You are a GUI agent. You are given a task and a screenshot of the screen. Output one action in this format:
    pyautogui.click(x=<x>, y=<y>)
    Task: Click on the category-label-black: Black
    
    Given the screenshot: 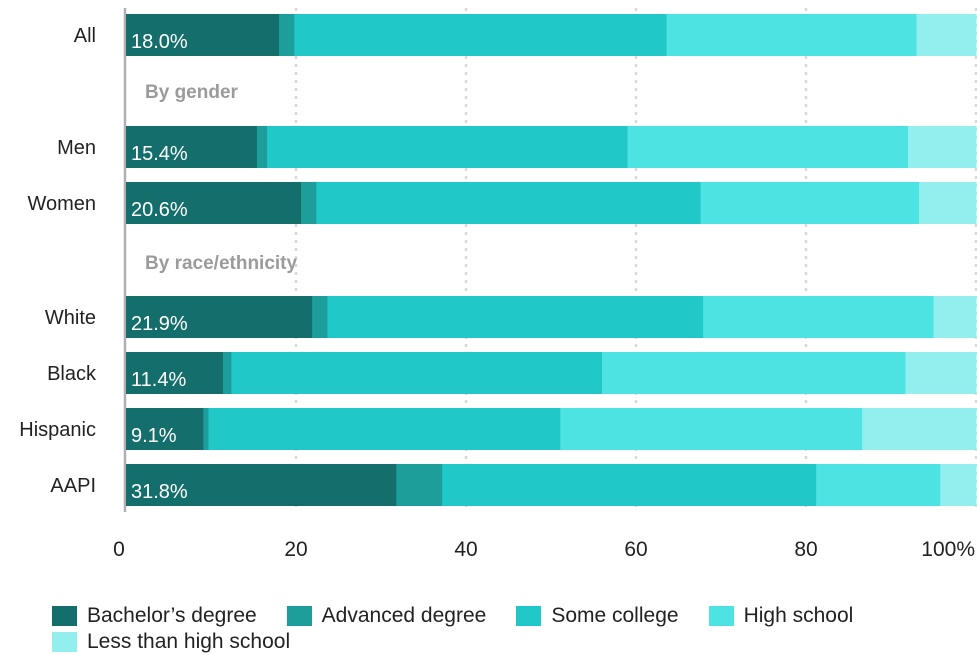 What is the action you would take?
    pyautogui.click(x=72, y=374)
    